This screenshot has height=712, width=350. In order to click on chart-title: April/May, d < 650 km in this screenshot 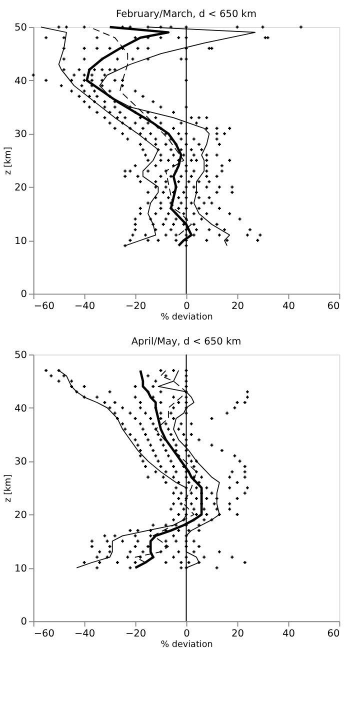, I will do `click(186, 342)`.